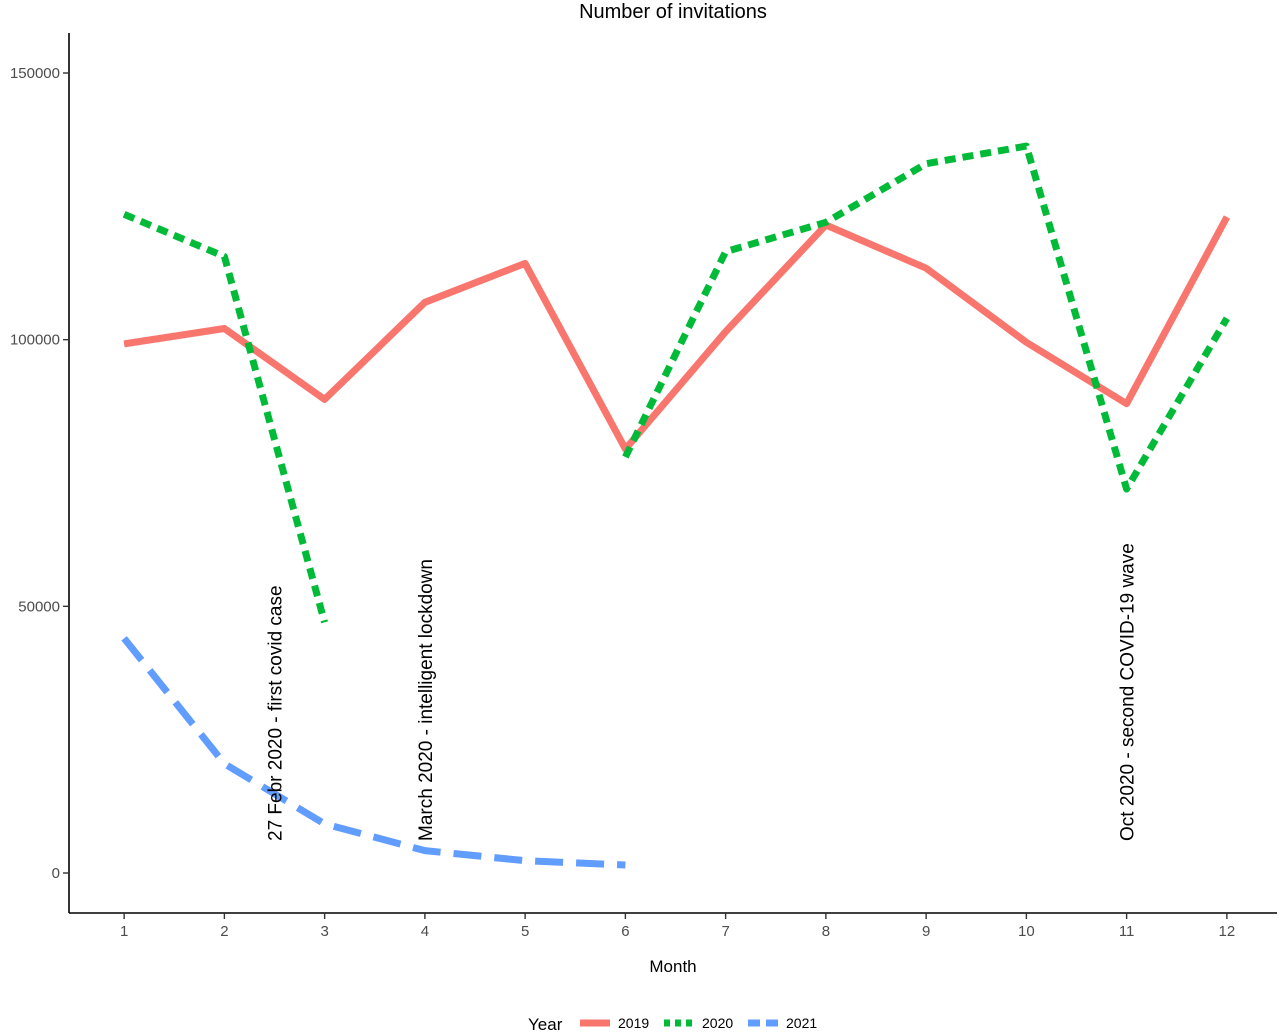 The height and width of the screenshot is (1034, 1280). Describe the element at coordinates (1227, 931) in the screenshot. I see `x-tick-label-12: 12` at that location.